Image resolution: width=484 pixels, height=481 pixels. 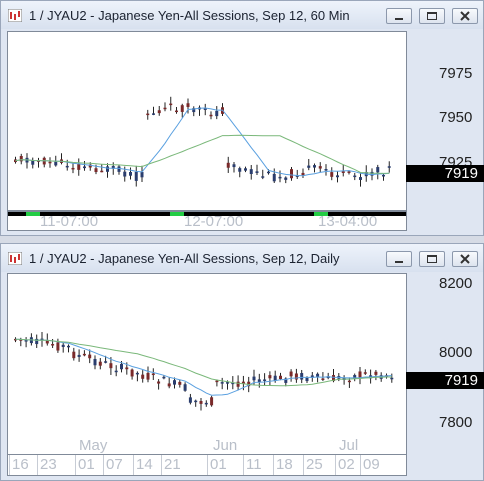 I want to click on month-label: Jun, so click(x=225, y=445).